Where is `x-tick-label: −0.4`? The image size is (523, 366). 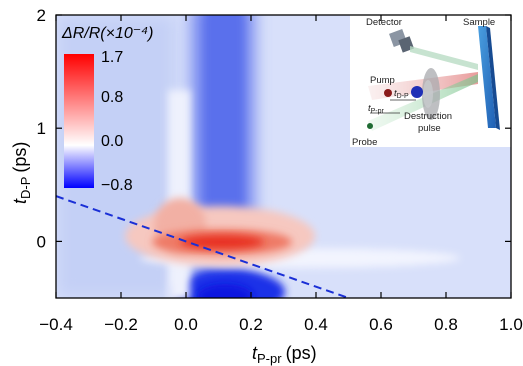
x-tick-label: −0.4 is located at coordinates (56, 324).